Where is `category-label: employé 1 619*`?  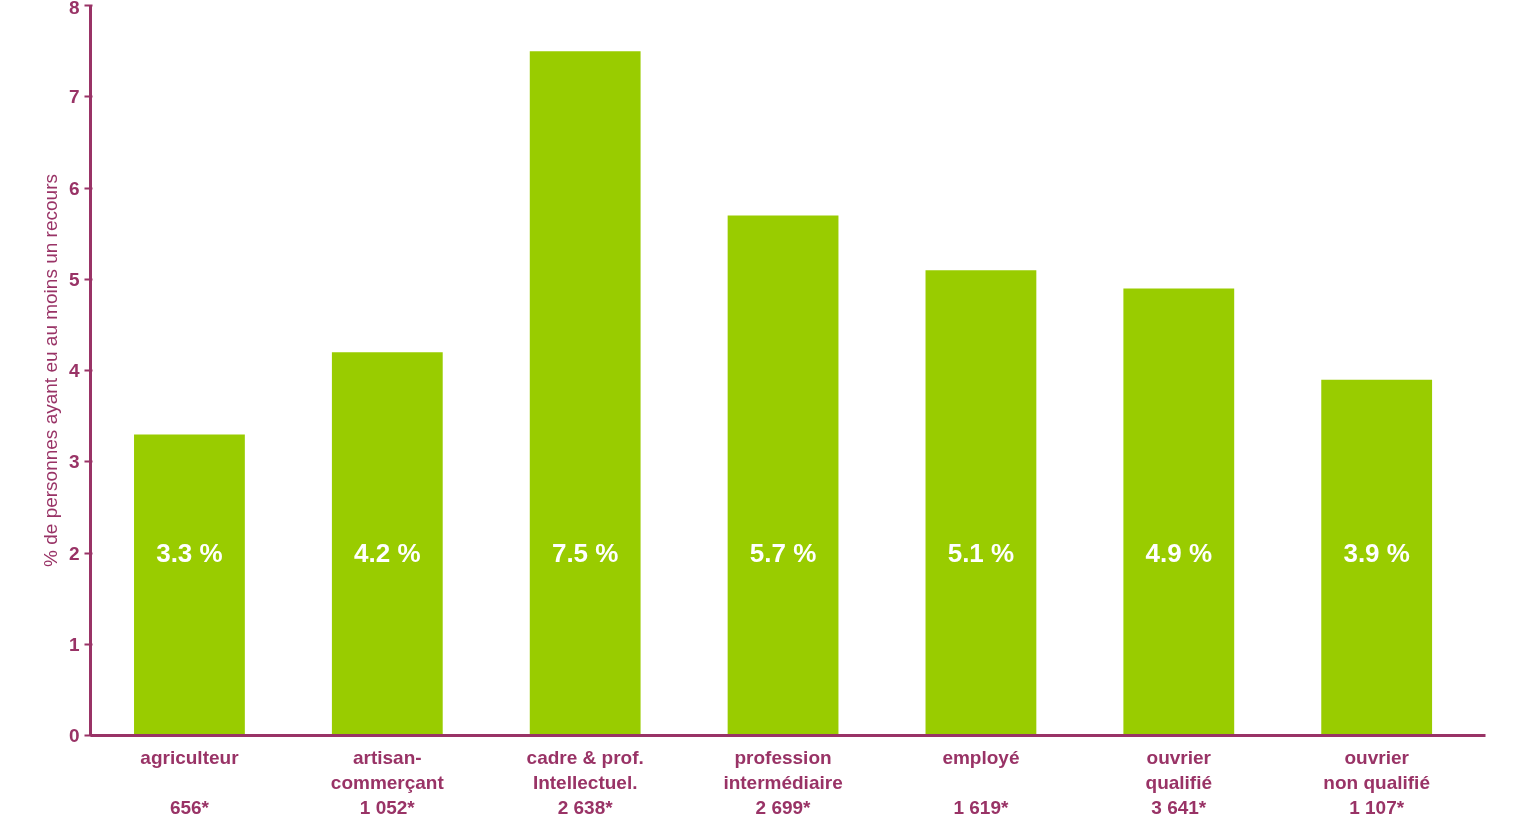 category-label: employé 1 619* is located at coordinates (981, 782).